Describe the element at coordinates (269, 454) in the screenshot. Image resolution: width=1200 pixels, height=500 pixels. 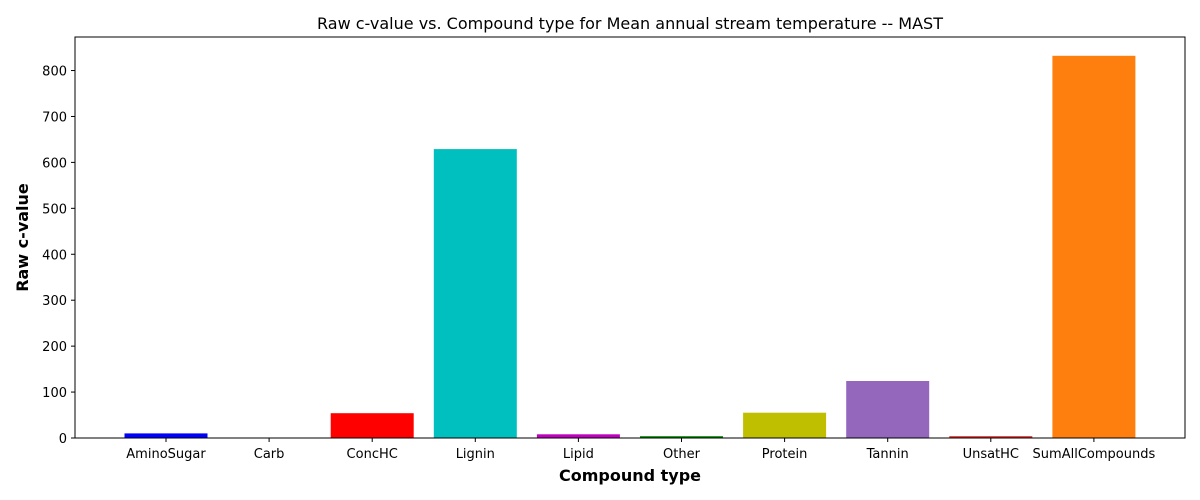
I see `x-tick-label: Carb` at that location.